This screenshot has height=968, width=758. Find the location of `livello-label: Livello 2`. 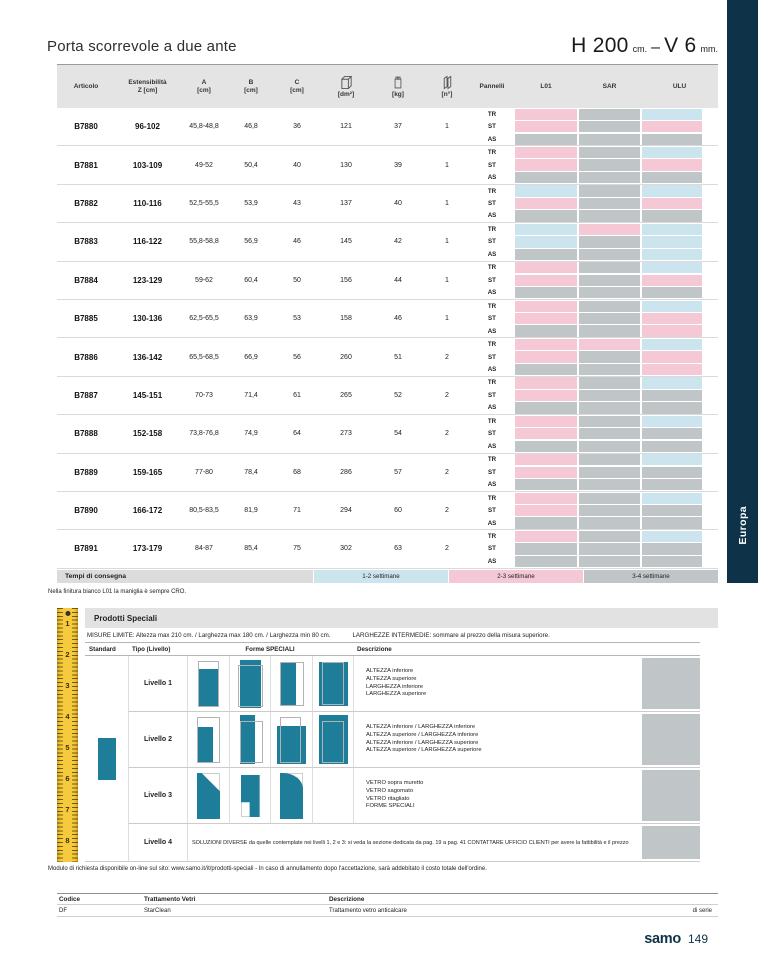

livello-label: Livello 2 is located at coordinates (157, 740).